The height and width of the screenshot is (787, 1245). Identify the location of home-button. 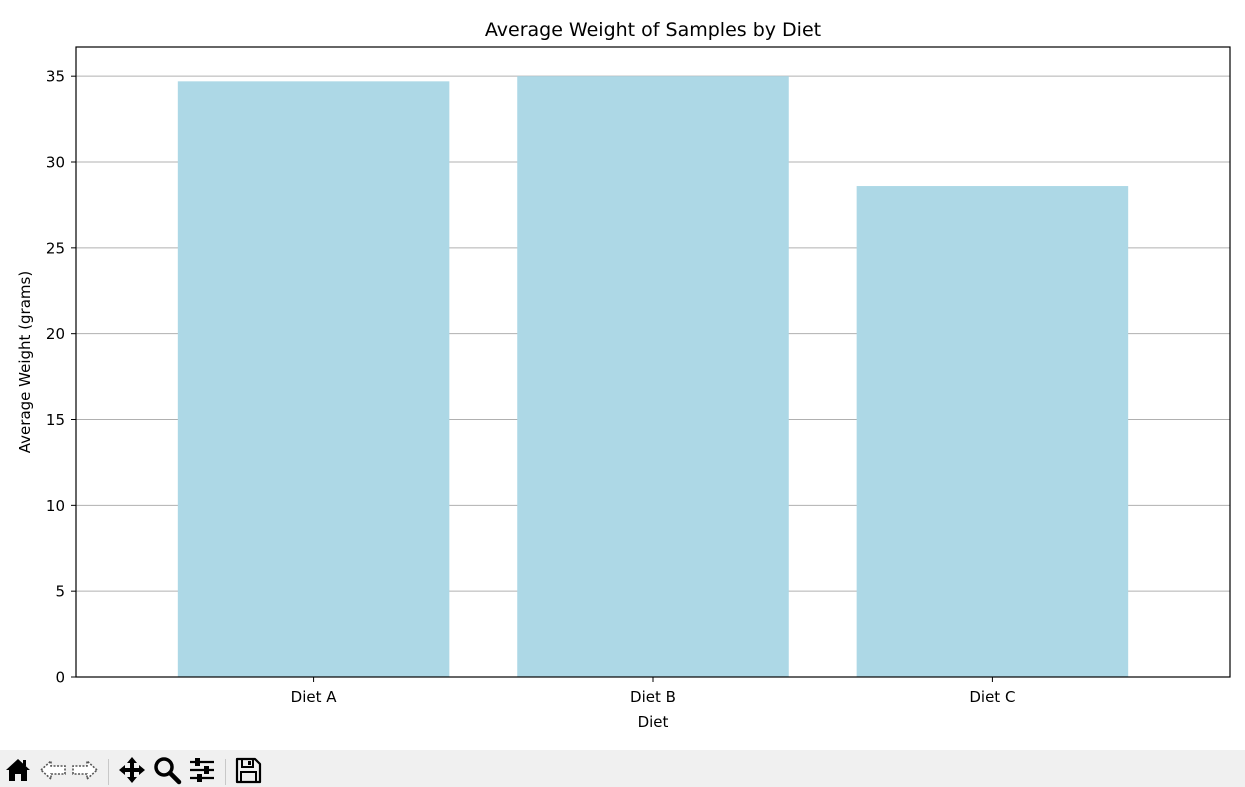
(18, 770).